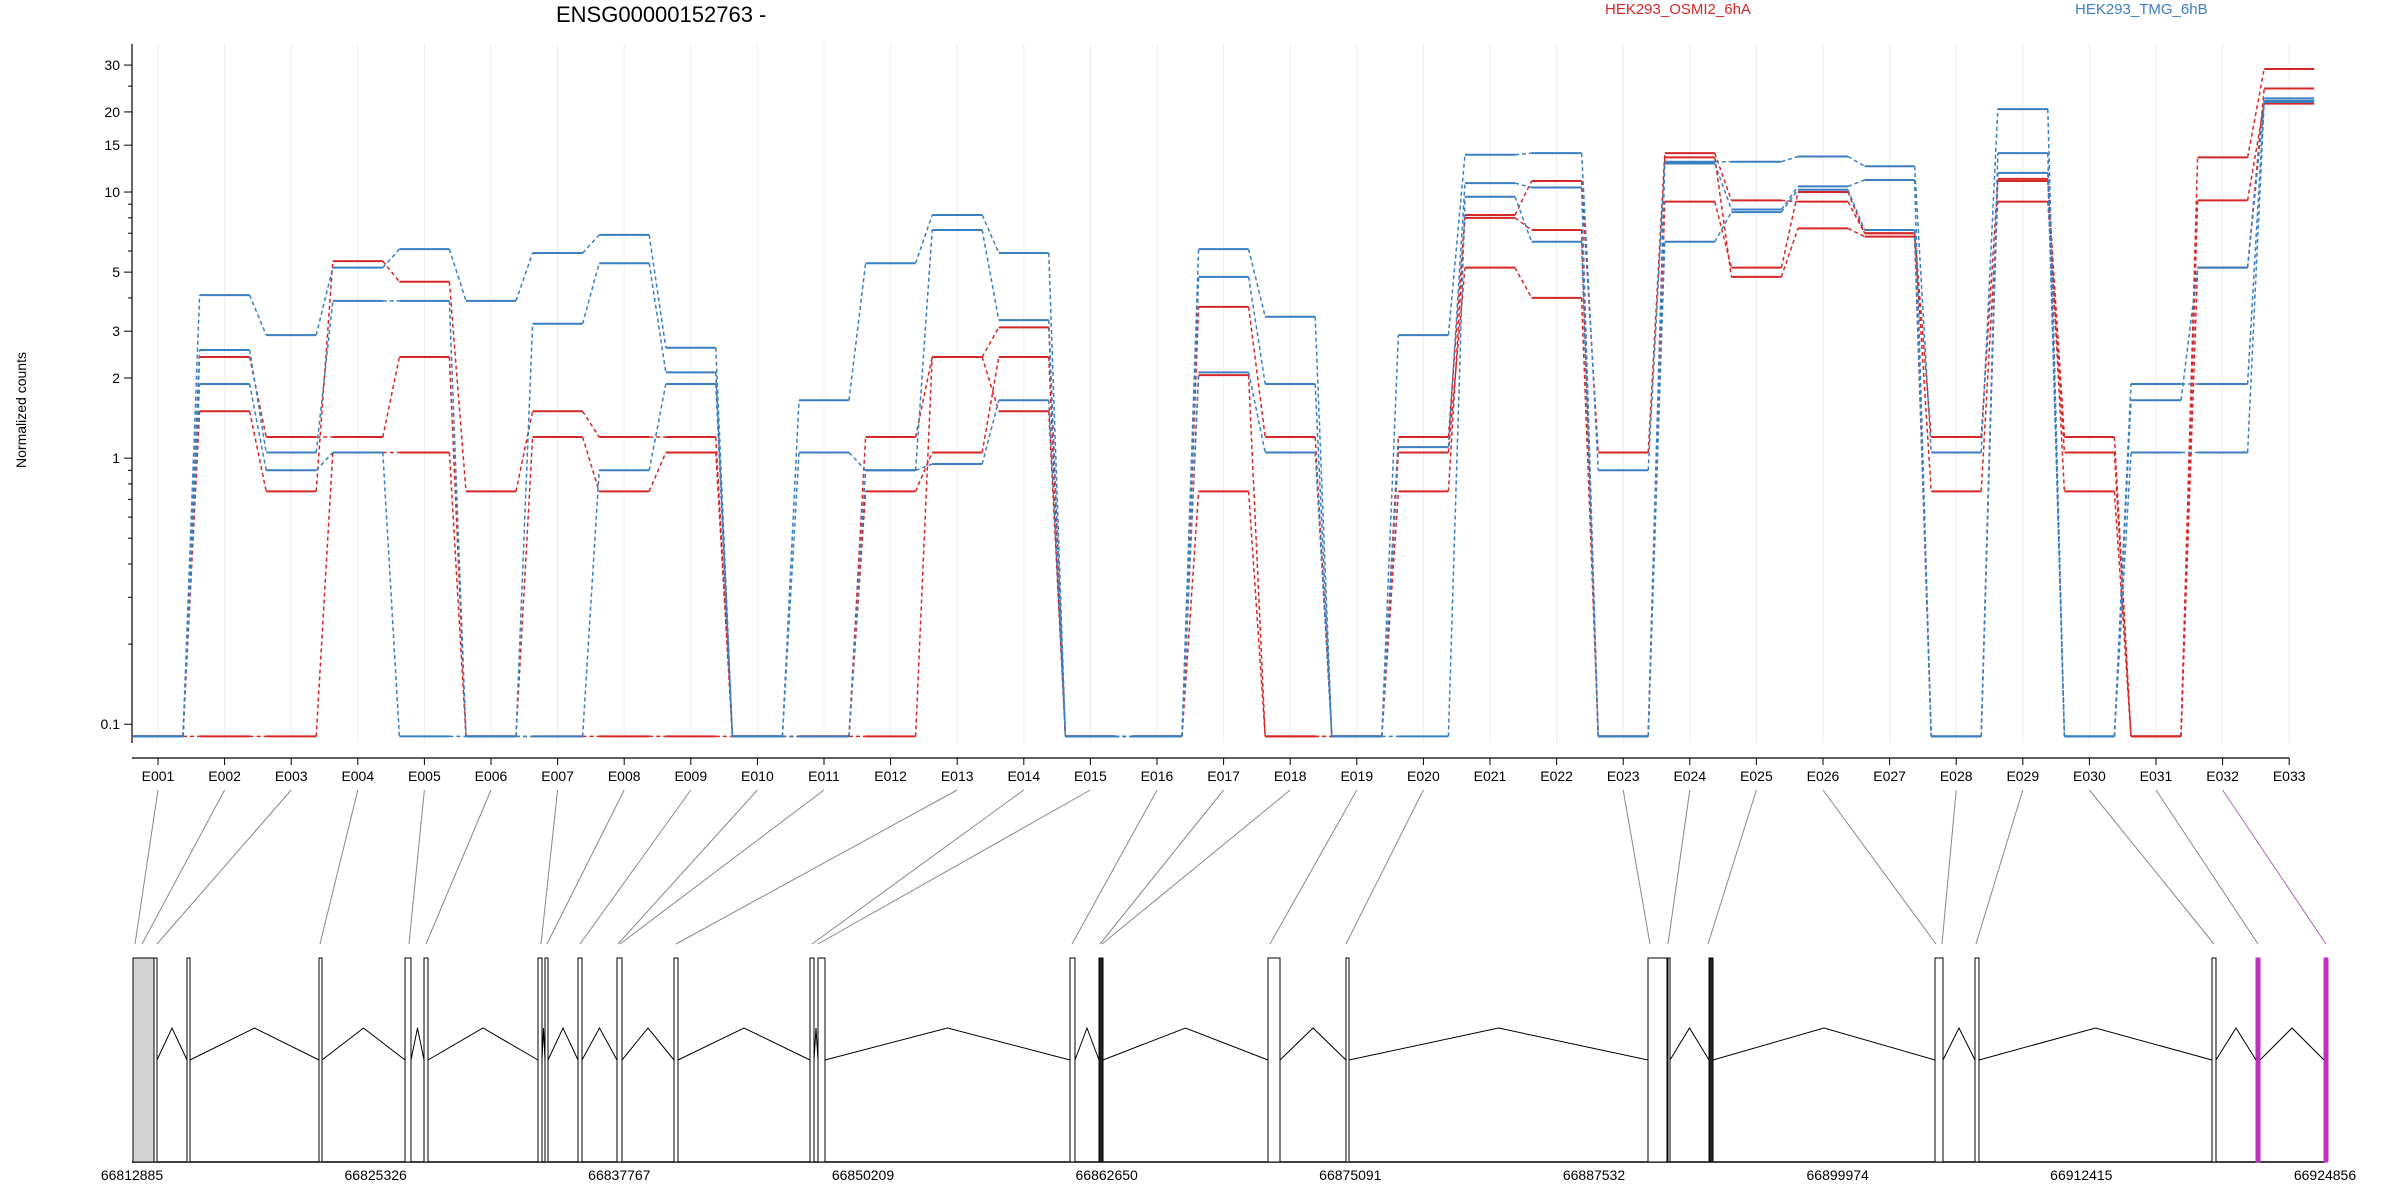  I want to click on coordinate-label: 66875091, so click(1350, 1175).